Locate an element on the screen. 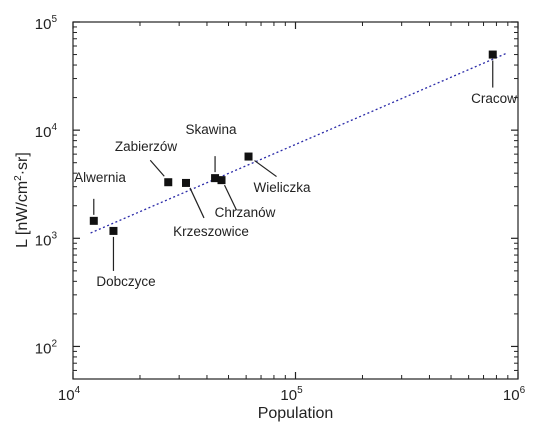 The width and height of the screenshot is (550, 433). point-label: Chrzanów is located at coordinates (245, 212).